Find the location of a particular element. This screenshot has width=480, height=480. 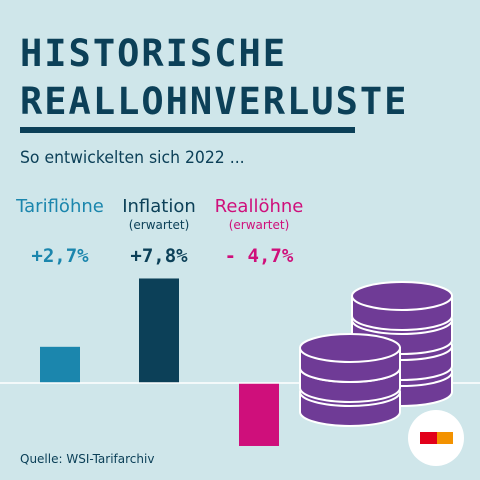

category-name: Inflation is located at coordinates (159, 206).